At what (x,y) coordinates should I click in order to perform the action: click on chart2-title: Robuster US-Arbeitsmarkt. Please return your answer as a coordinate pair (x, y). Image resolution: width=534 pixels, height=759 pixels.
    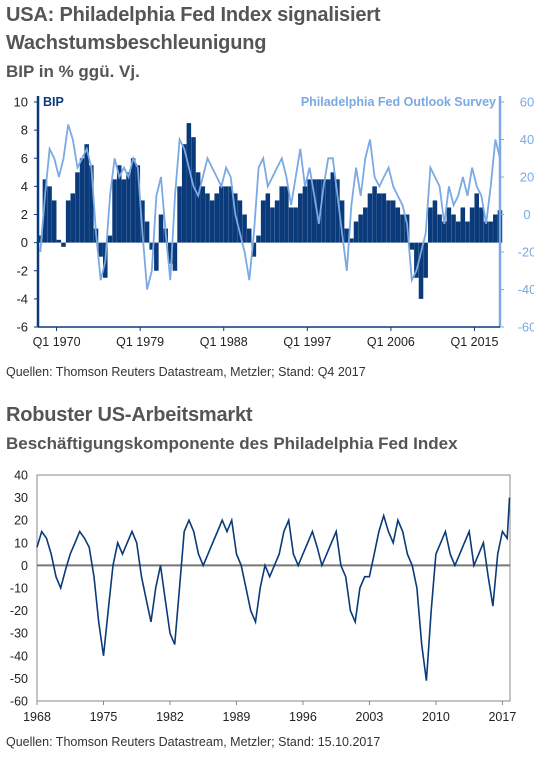
    Looking at the image, I should click on (129, 415).